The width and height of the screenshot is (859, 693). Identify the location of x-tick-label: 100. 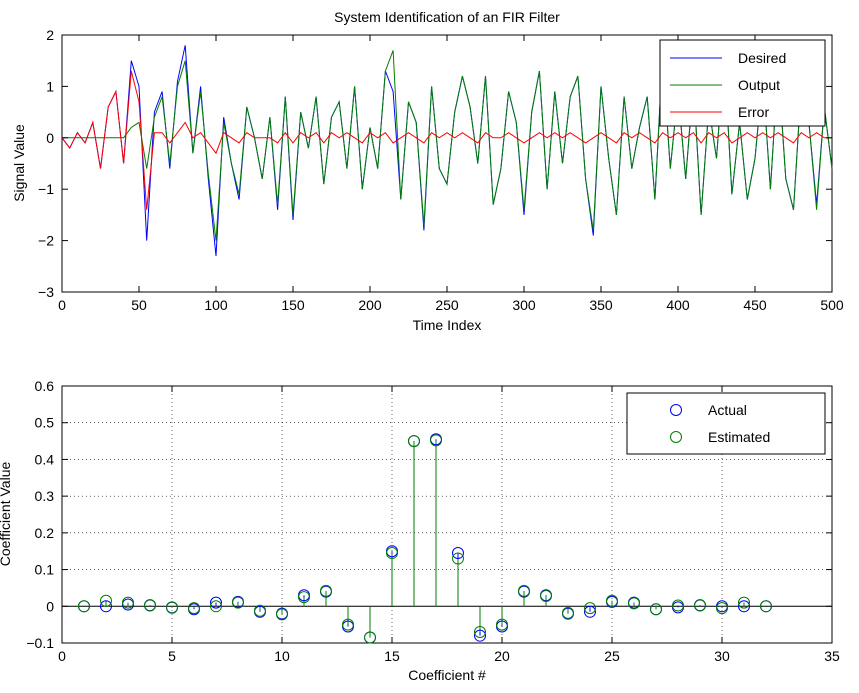
(216, 305).